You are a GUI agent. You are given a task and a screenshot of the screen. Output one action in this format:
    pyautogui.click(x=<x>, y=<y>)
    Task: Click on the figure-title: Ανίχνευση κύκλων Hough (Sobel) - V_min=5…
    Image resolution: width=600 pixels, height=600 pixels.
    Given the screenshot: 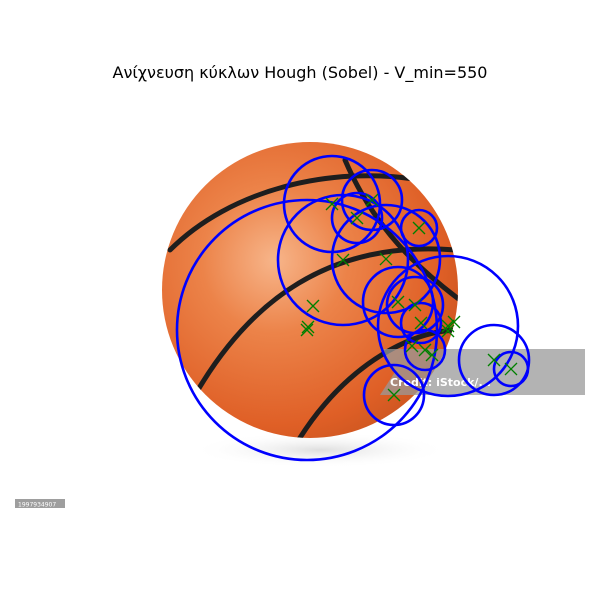 What is the action you would take?
    pyautogui.click(x=300, y=72)
    